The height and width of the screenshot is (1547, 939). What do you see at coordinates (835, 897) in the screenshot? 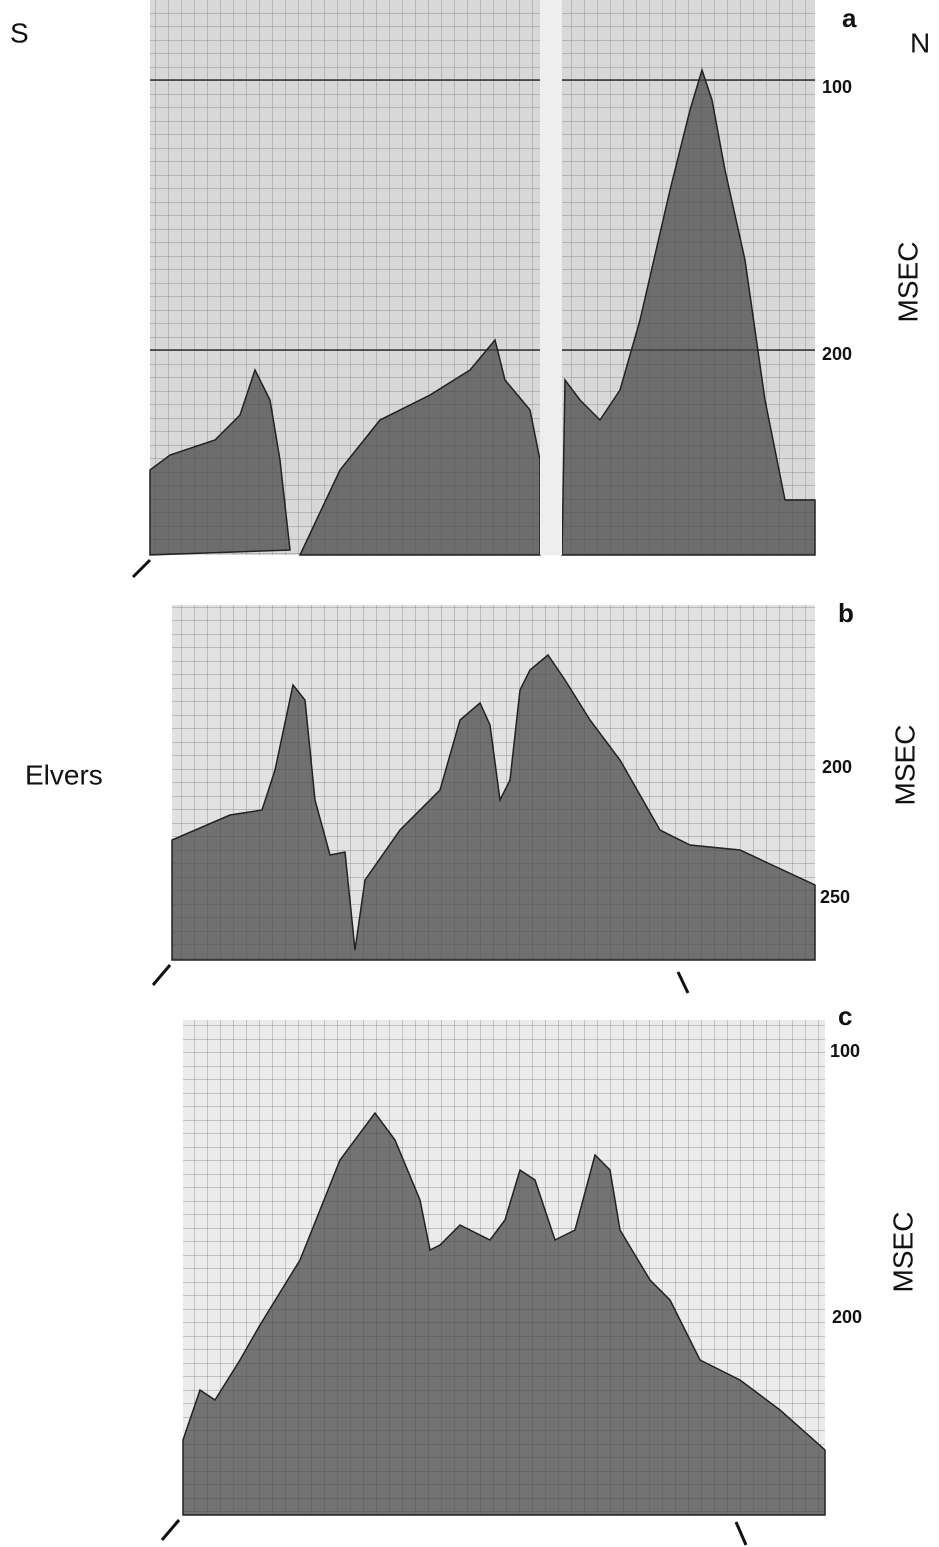
I see `tick-label: 250` at bounding box center [835, 897].